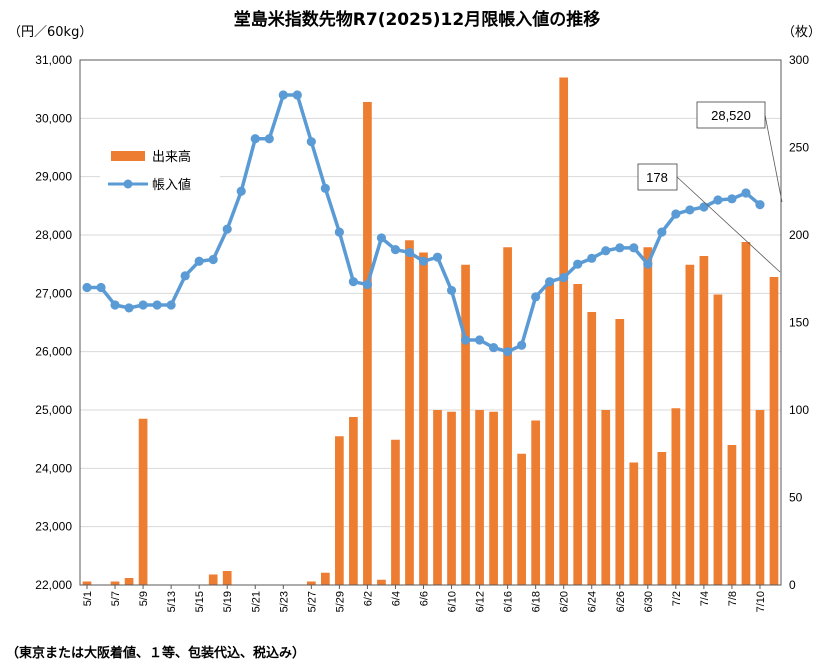 This screenshot has height=665, width=835. Describe the element at coordinates (739, 152) in the screenshot. I see `callout-last-price: 28,520` at that location.